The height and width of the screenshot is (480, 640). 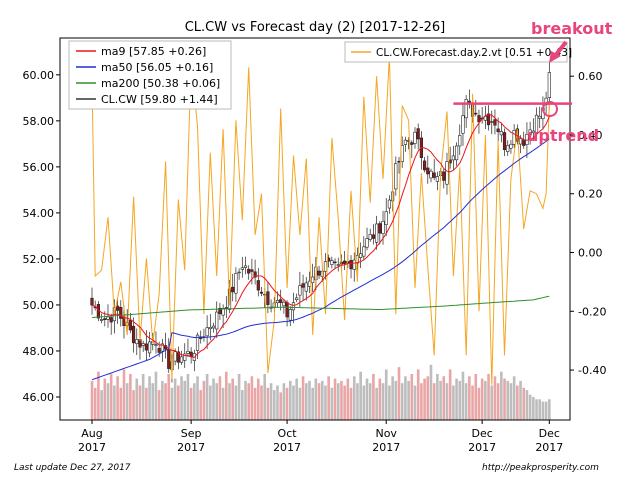 What do you see at coordinates (39, 213) in the screenshot?
I see `y-left-tick-label: 54.00` at bounding box center [39, 213].